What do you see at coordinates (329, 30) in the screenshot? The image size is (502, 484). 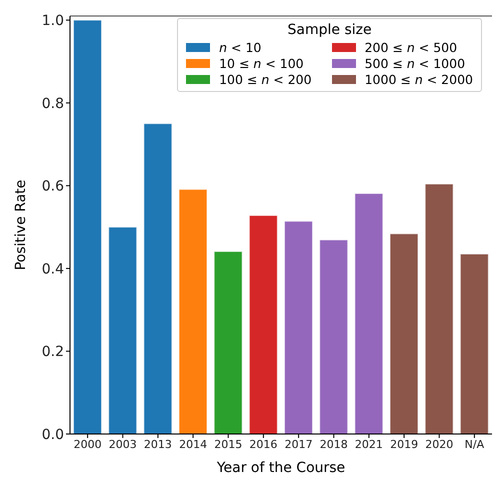 I see `legend-title: Sample size` at bounding box center [329, 30].